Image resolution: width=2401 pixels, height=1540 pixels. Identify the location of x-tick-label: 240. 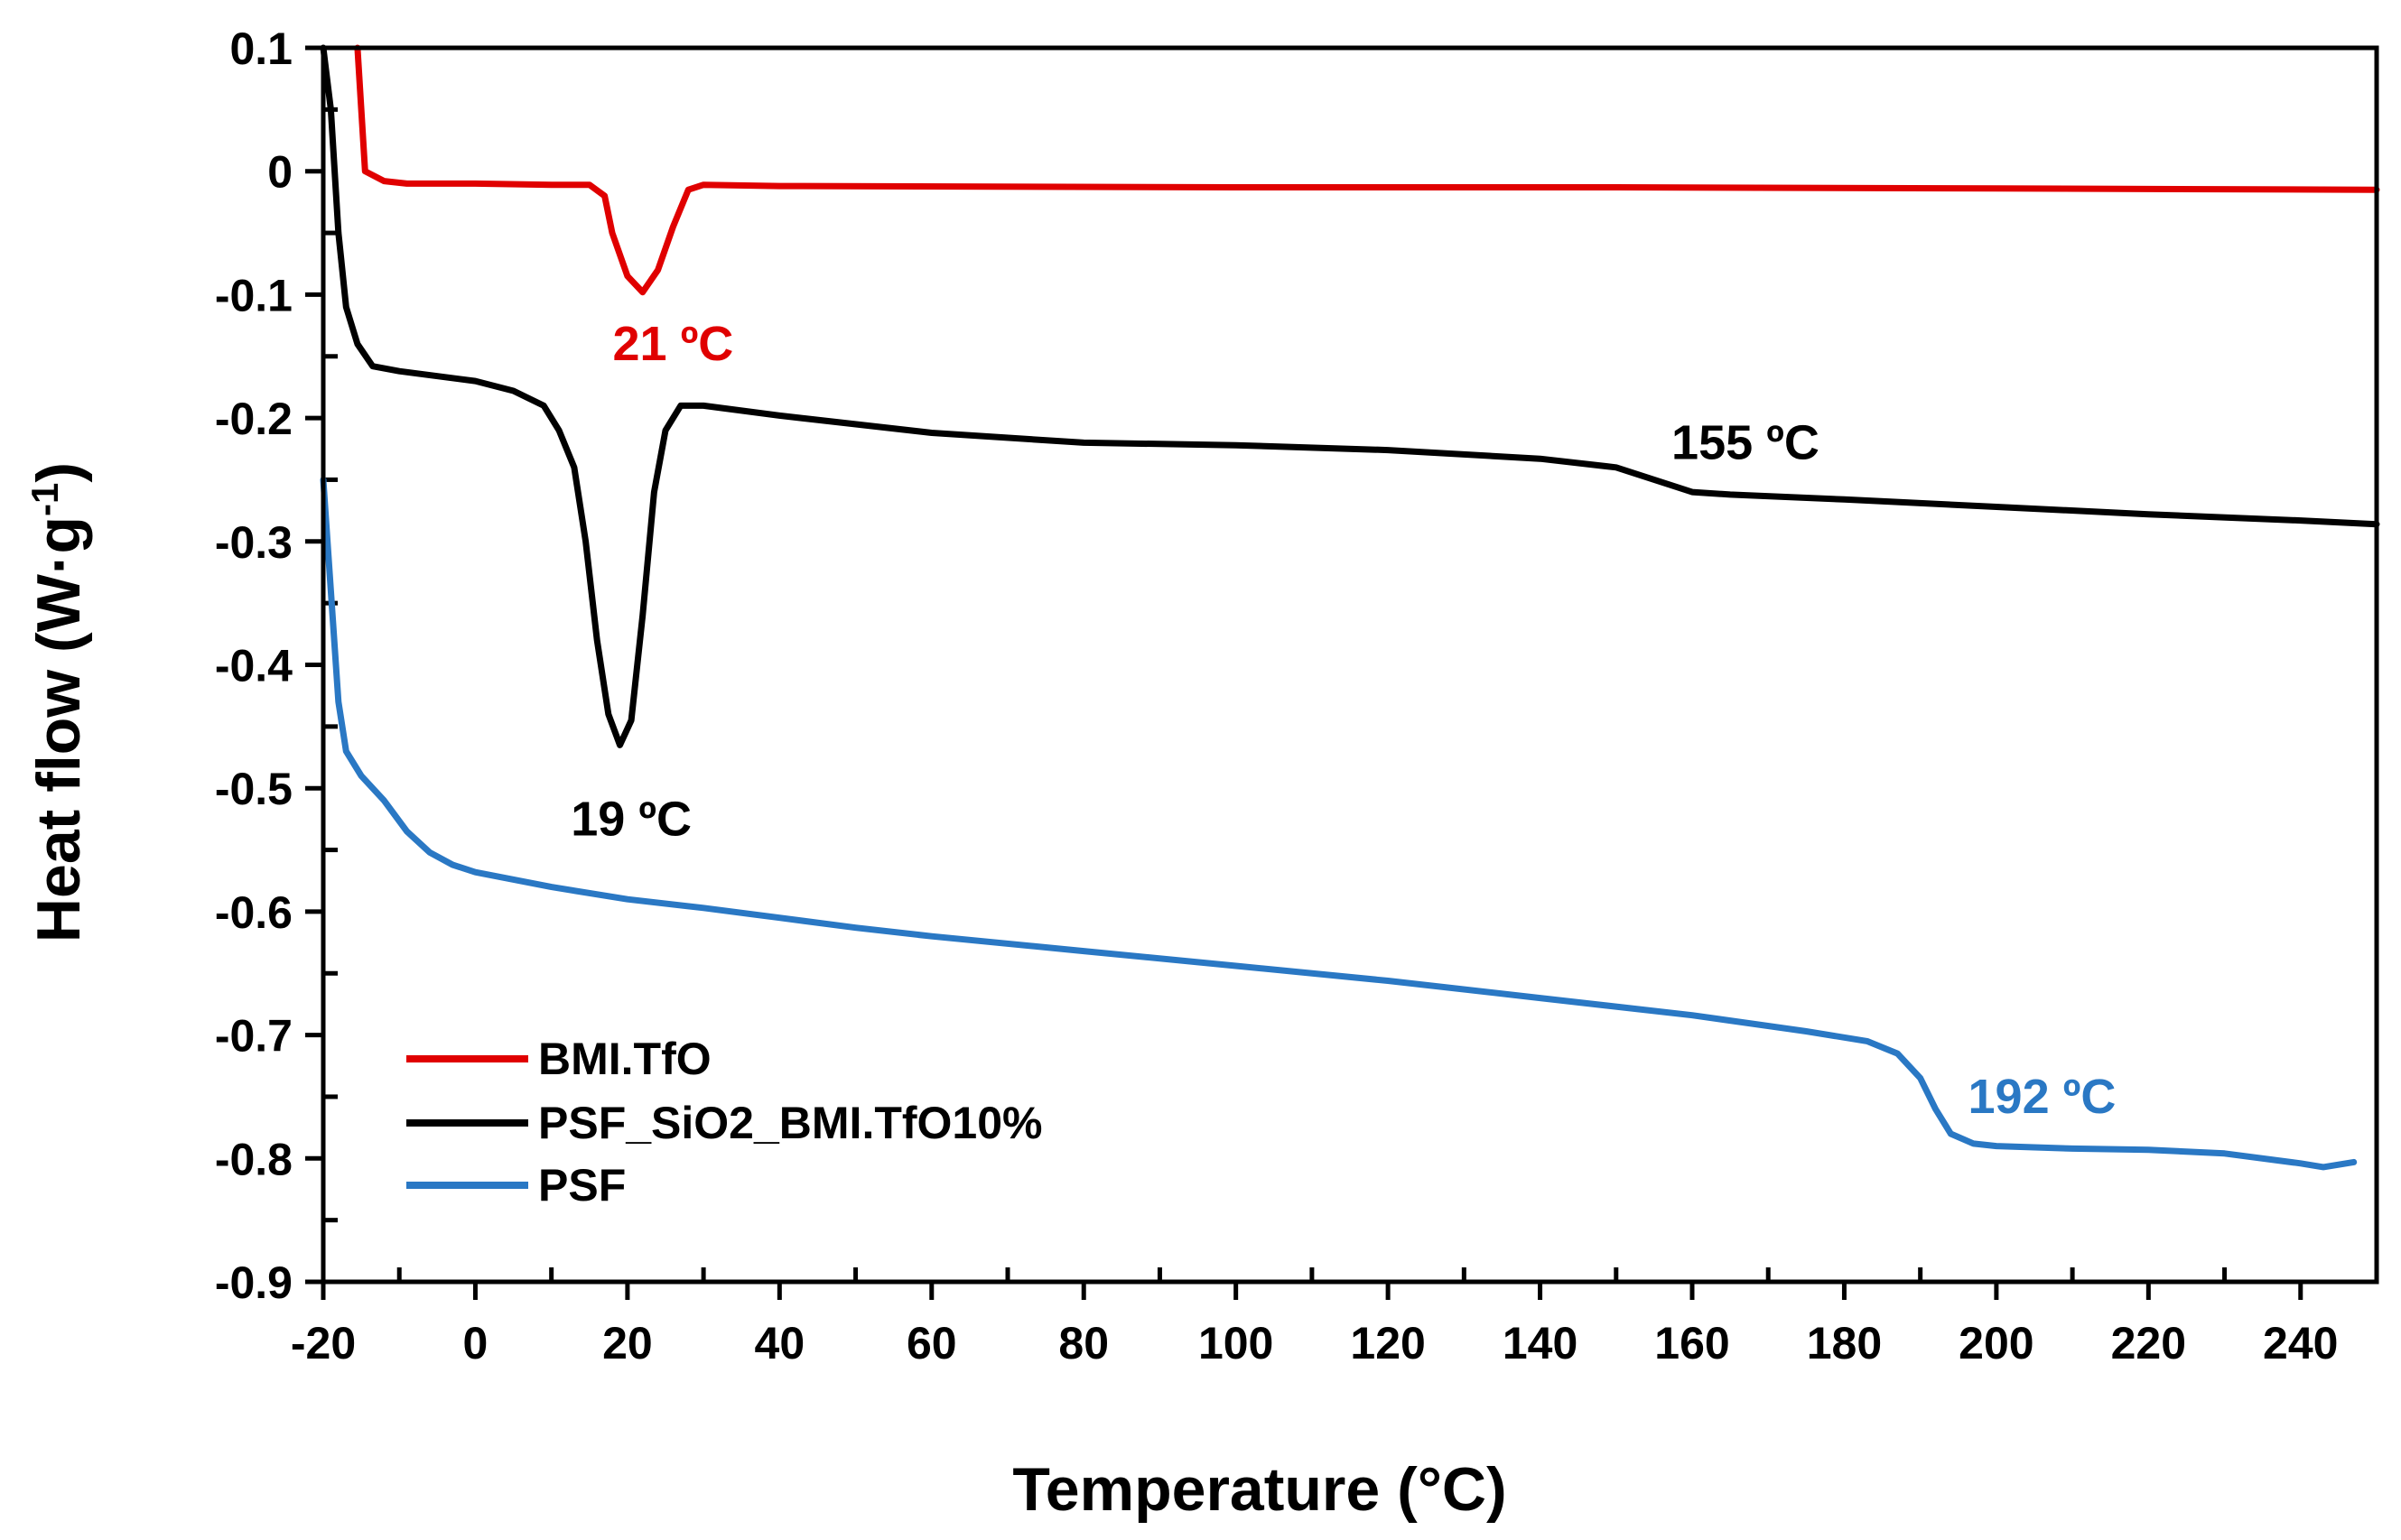
(2301, 1343).